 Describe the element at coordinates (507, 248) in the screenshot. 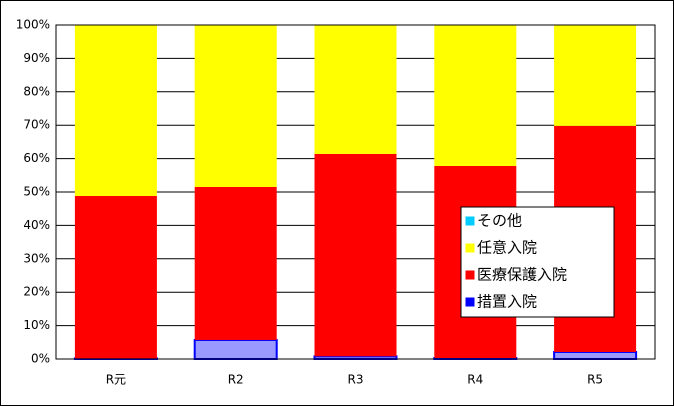

I see `legend-label: 任意入院` at that location.